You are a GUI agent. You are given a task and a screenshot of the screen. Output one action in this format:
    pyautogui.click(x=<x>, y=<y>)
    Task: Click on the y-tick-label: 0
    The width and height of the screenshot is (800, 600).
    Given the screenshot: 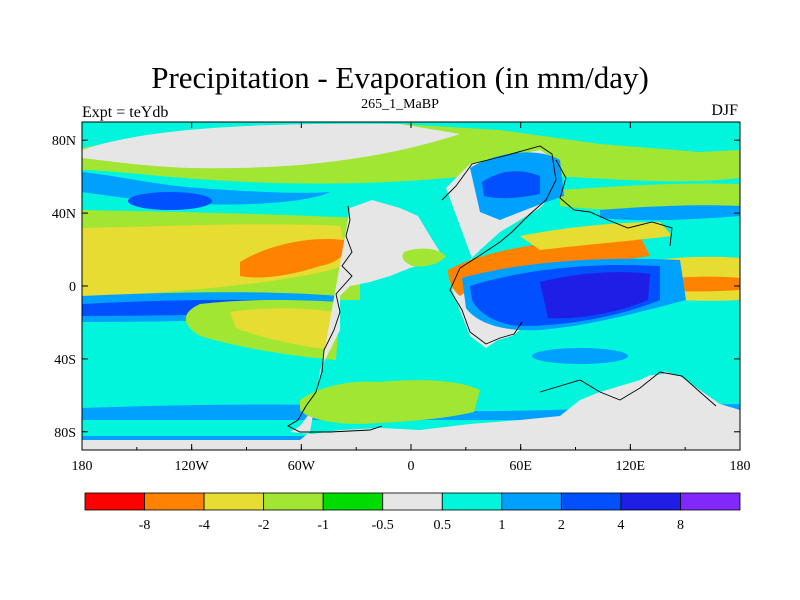 What is the action you would take?
    pyautogui.click(x=72, y=287)
    